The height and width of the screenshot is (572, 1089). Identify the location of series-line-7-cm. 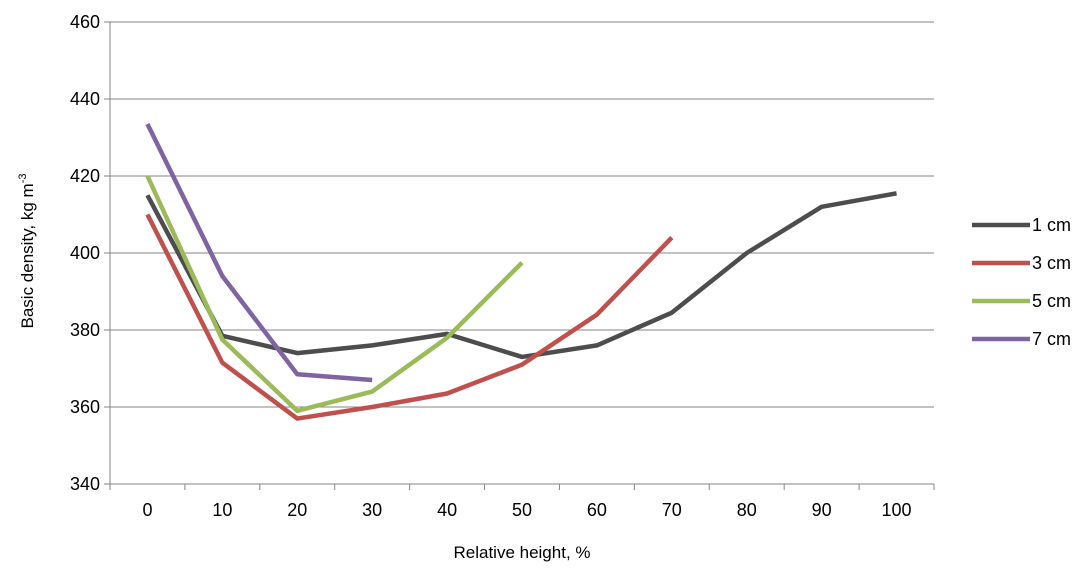
(259, 253).